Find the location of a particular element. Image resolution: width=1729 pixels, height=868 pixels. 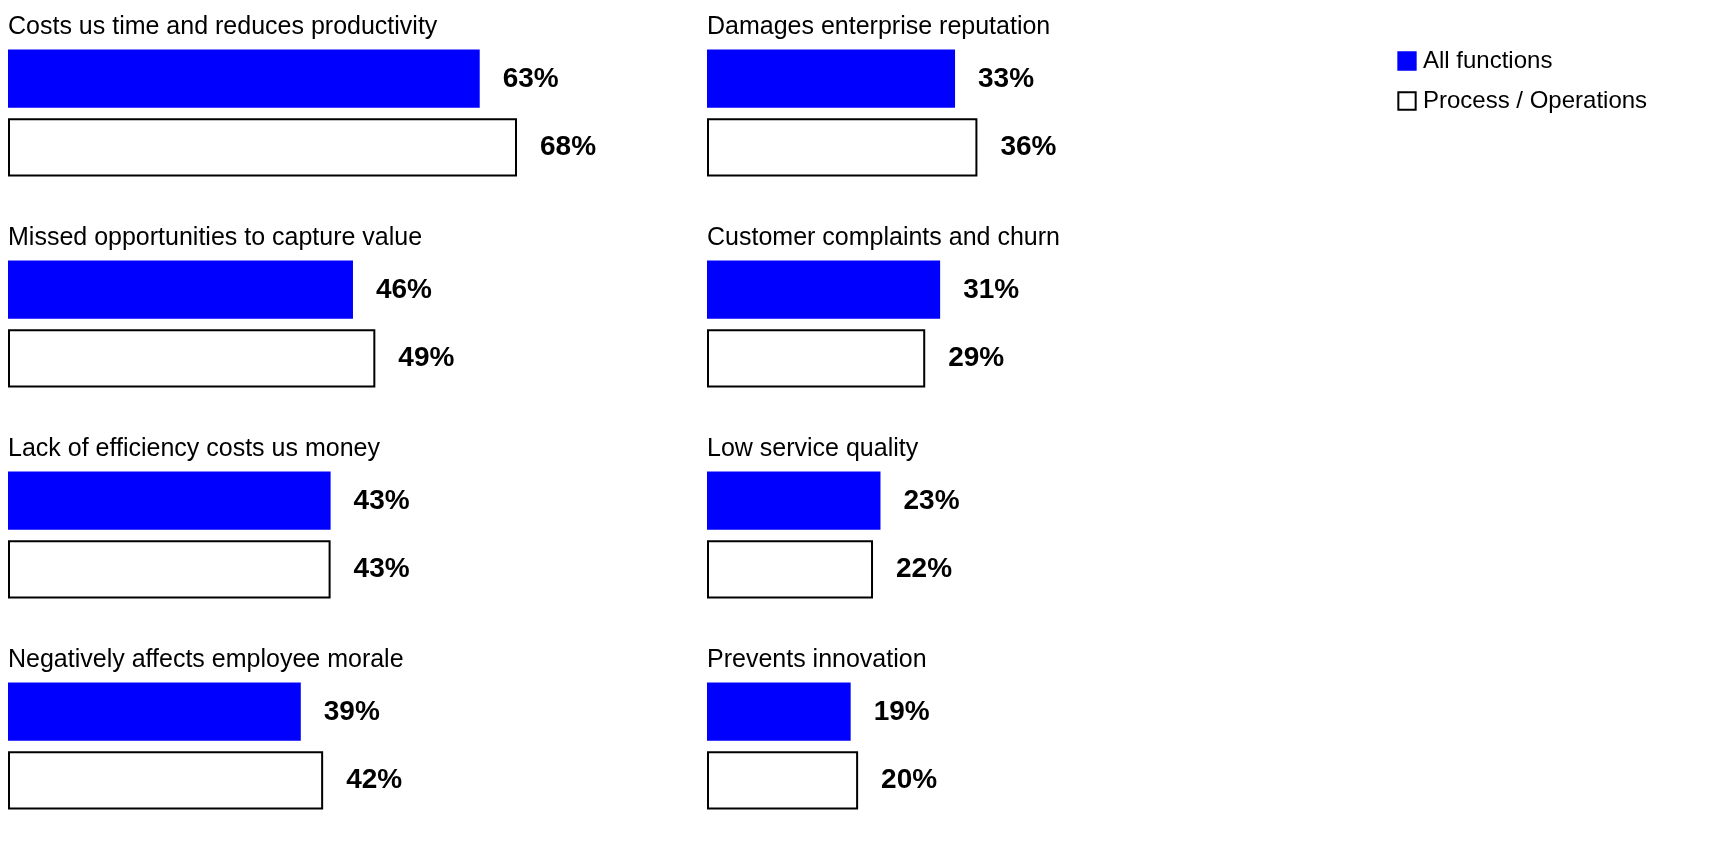

data-label: 29% is located at coordinates (976, 357).